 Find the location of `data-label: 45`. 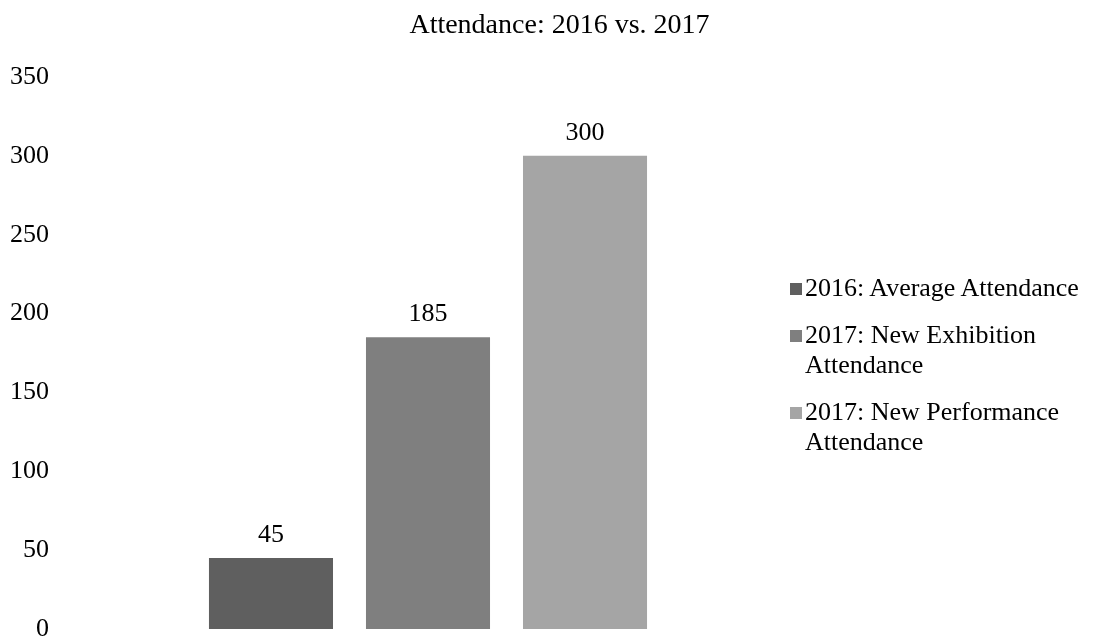

data-label: 45 is located at coordinates (270, 534).